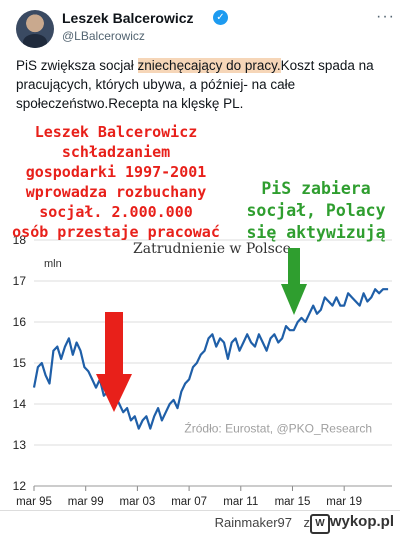 This screenshot has height=535, width=400. Describe the element at coordinates (20, 281) in the screenshot. I see `y-tick-label: 17` at that location.